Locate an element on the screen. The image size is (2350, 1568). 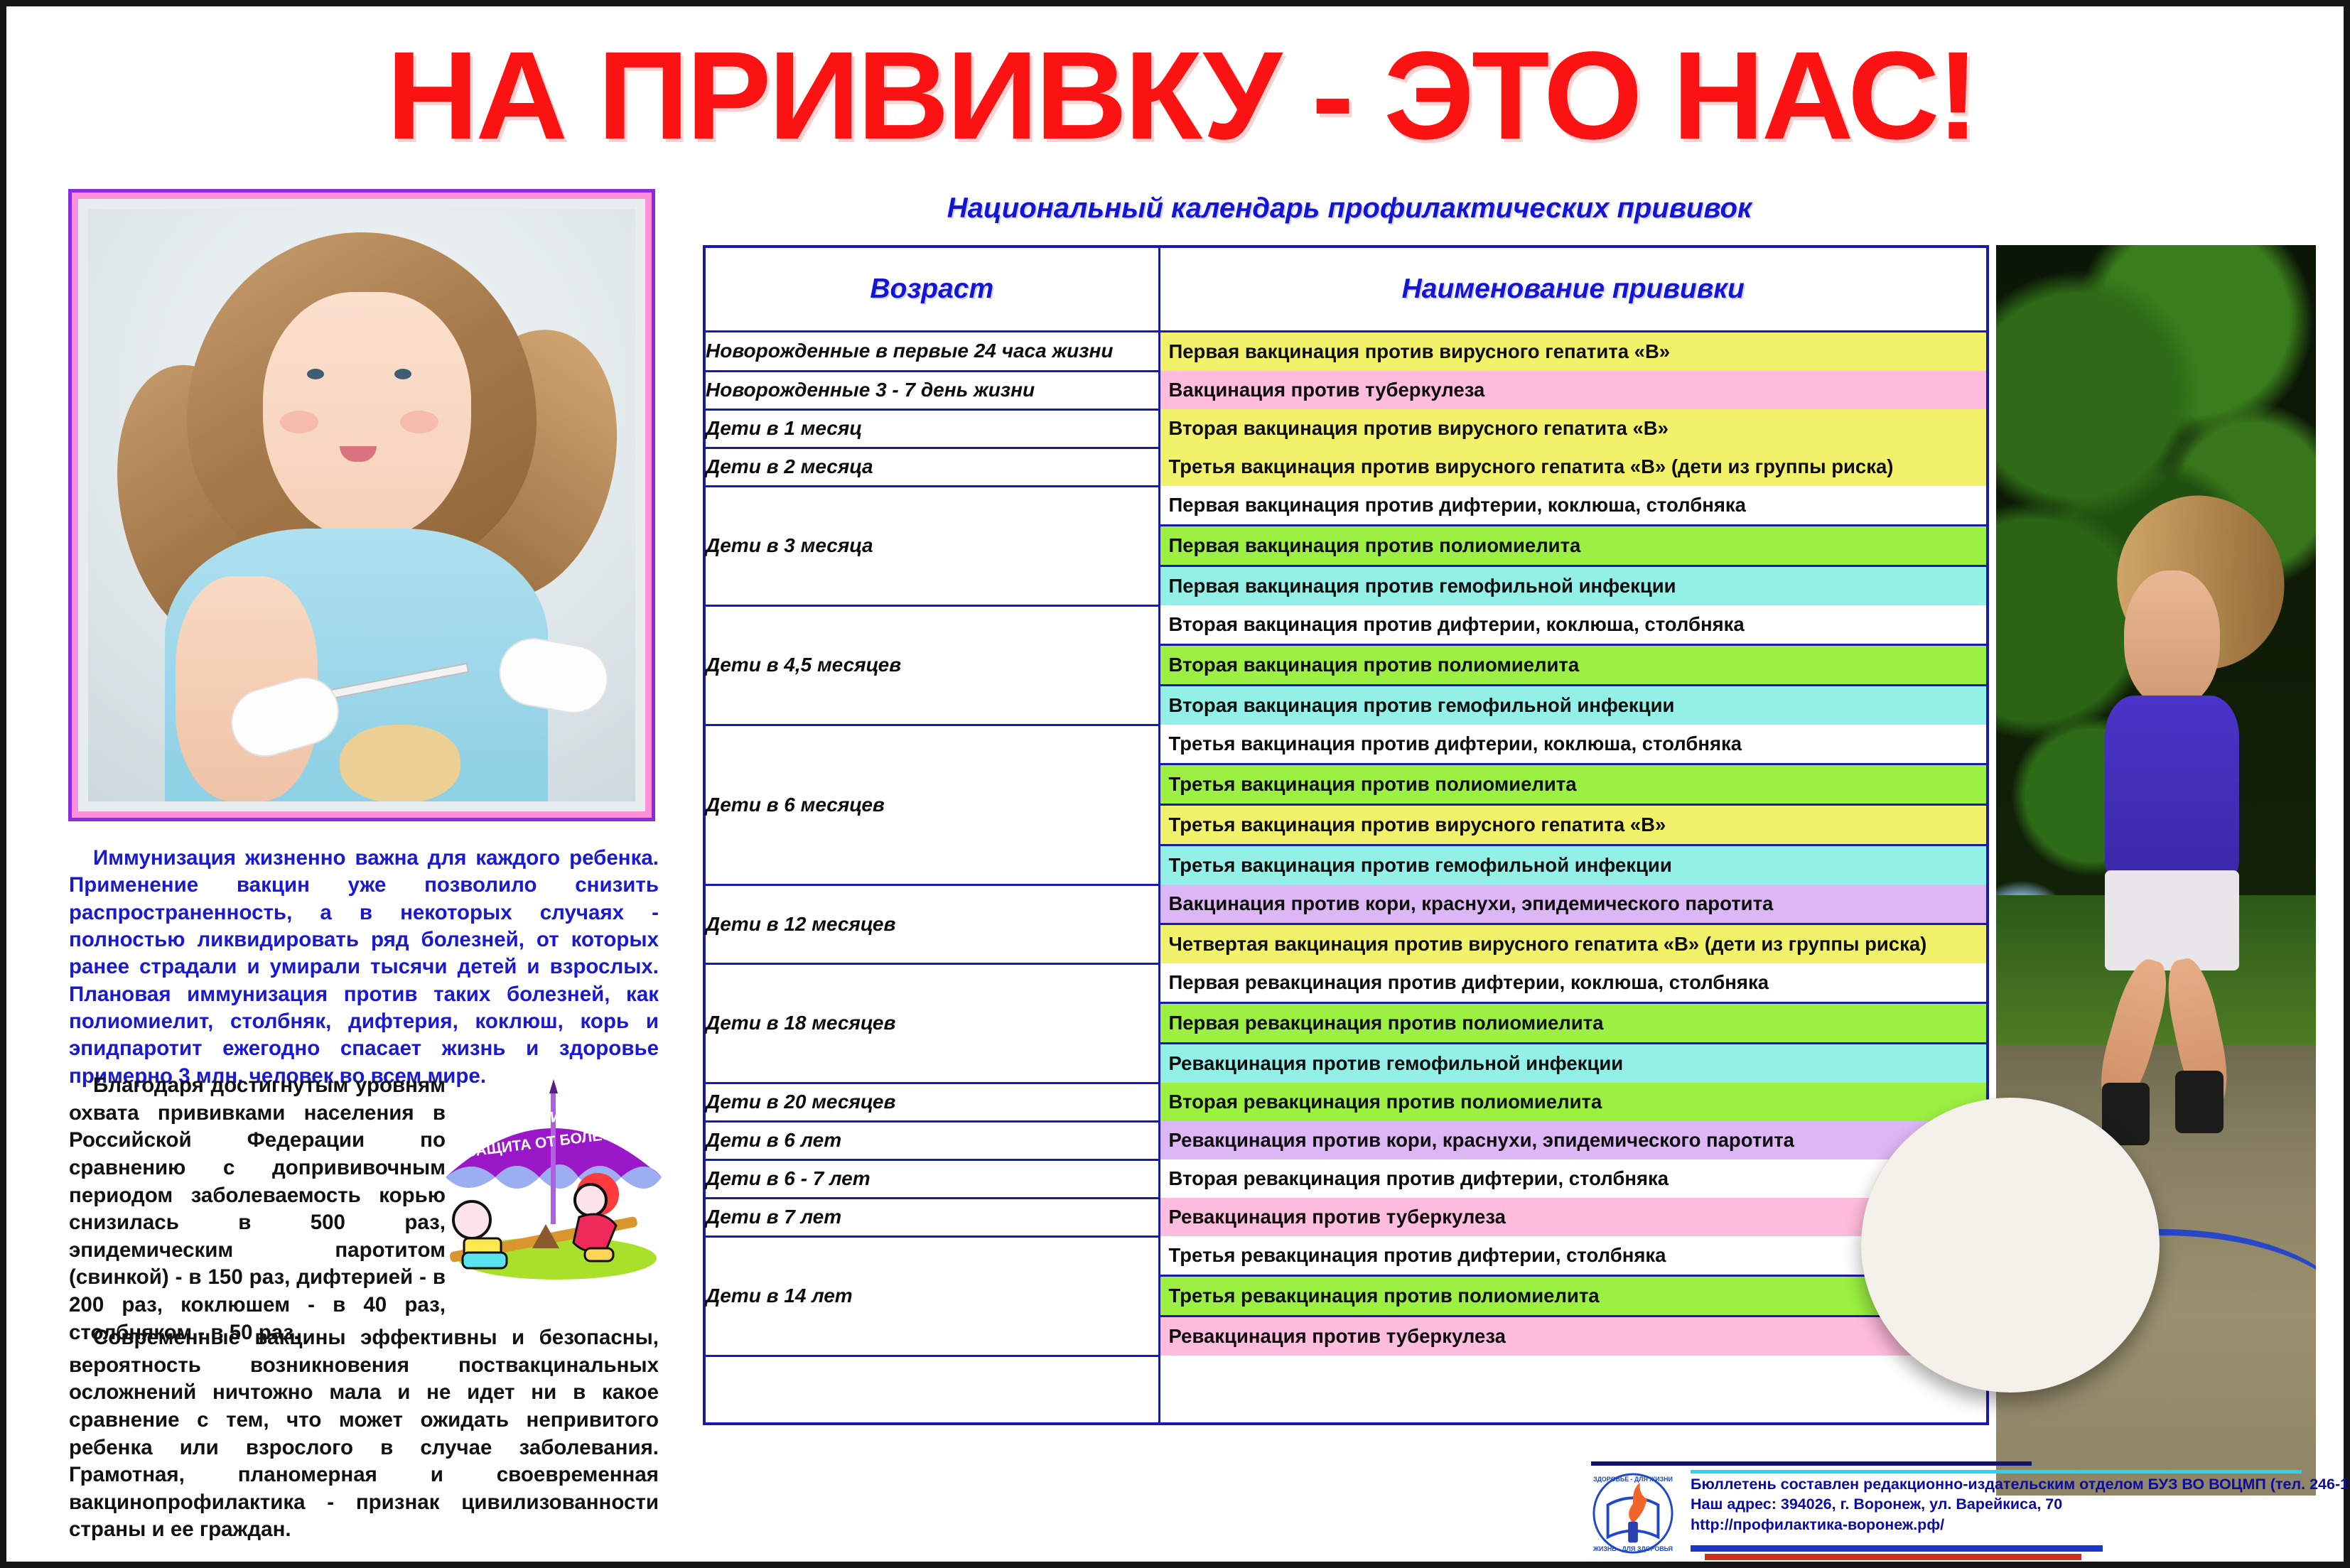
footer-website-link: http://профилактика-воронеж.рф/ is located at coordinates (1818, 1524).